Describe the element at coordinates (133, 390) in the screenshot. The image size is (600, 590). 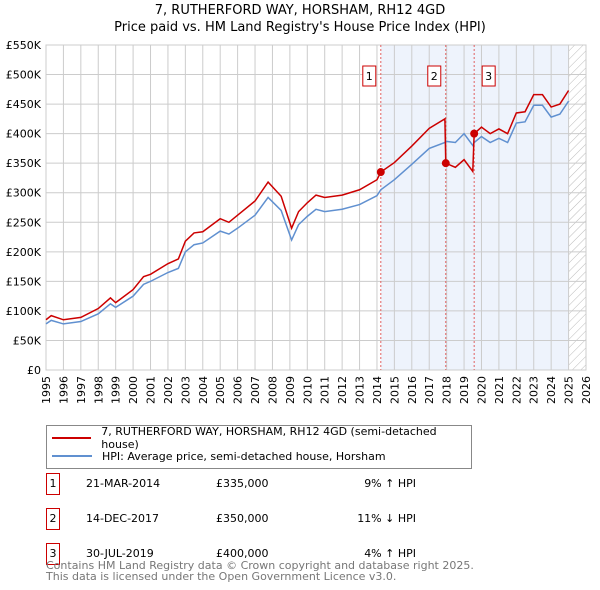
I see `x-tick-label: 2000` at that location.